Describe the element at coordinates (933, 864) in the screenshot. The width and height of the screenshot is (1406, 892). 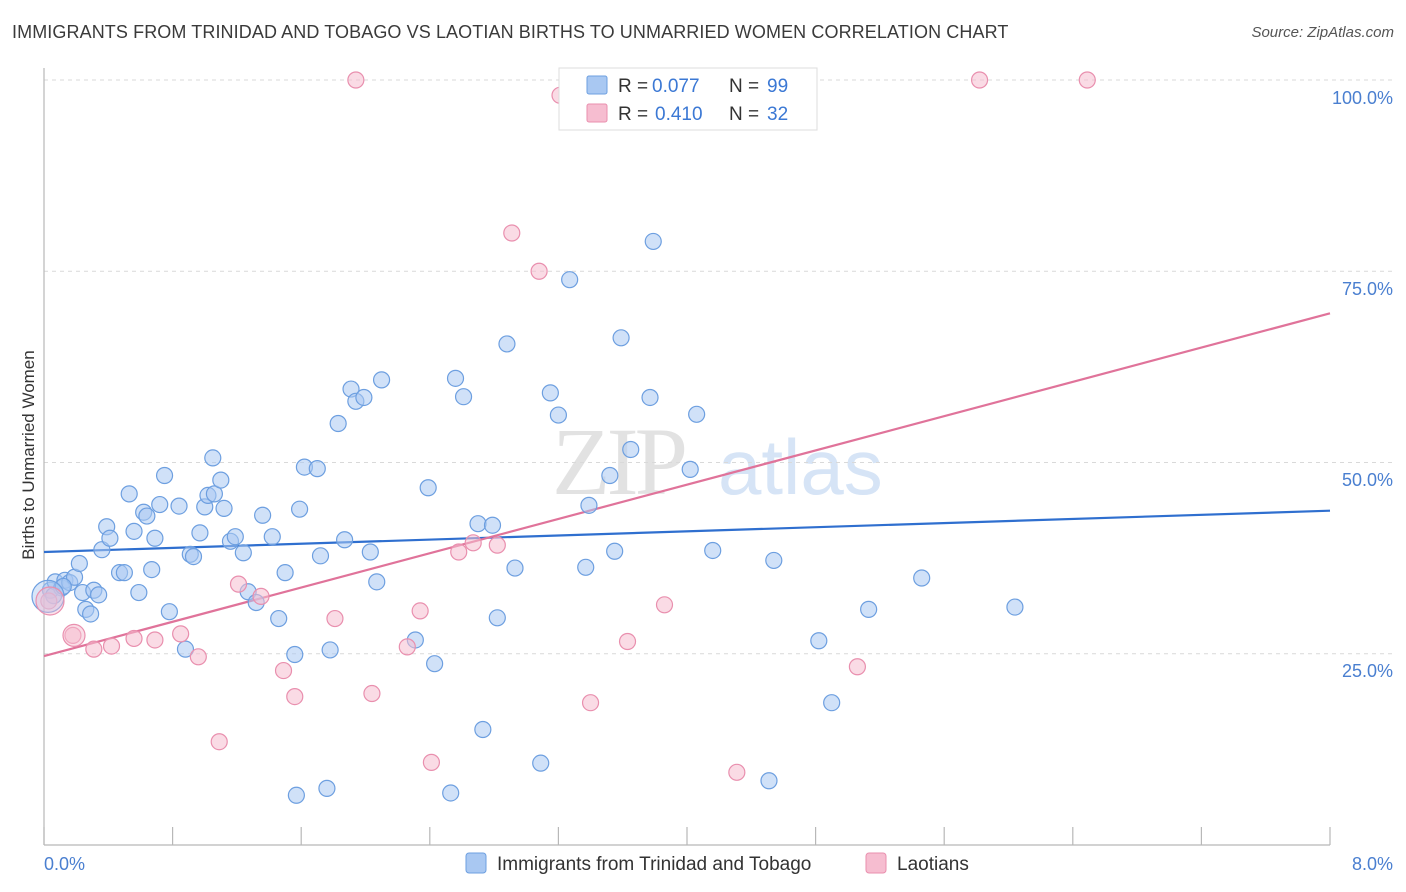
I see `bottom-legend-label-pink: Laotians` at that location.